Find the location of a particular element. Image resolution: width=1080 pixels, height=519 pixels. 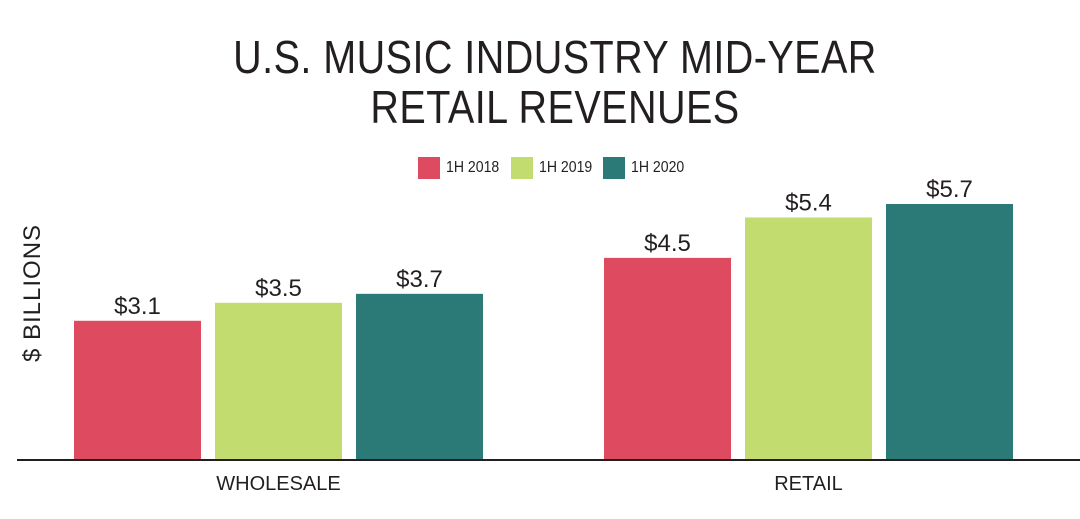

value-label-retail-1h-2018: $4.5 is located at coordinates (667, 243).